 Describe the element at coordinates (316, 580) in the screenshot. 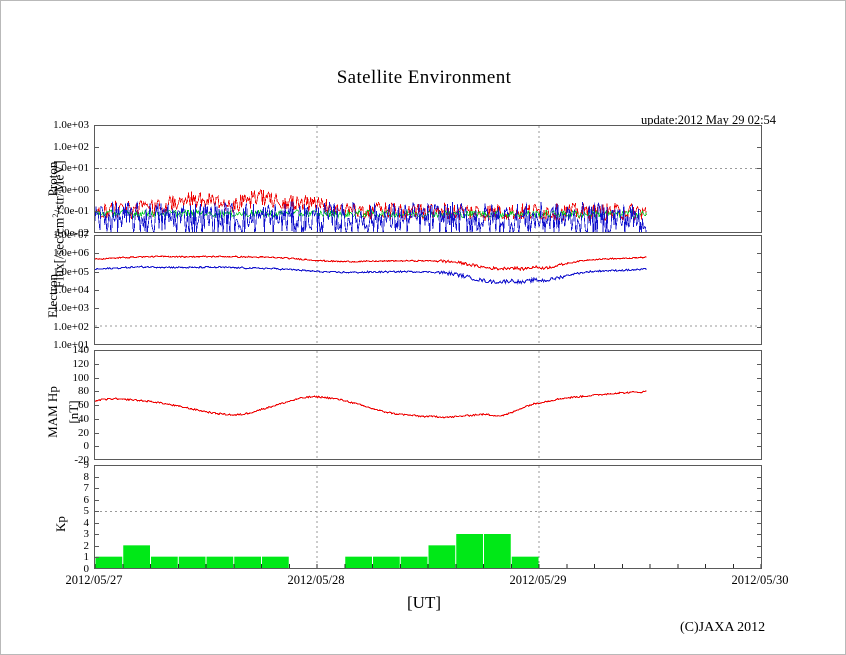

I see `x-tick-label: 2012/05/28` at that location.